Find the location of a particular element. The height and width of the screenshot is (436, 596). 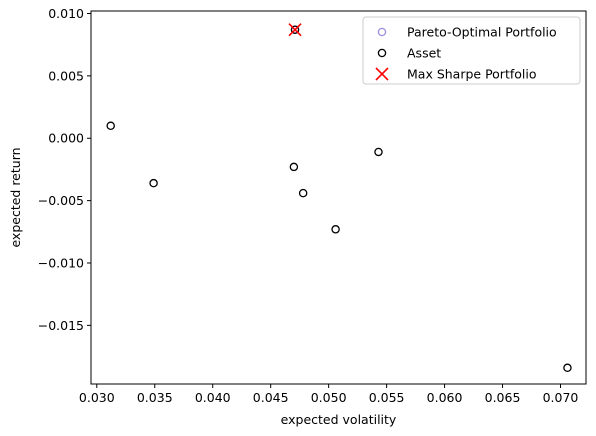

x-tick-label: 0.055 is located at coordinates (387, 397).